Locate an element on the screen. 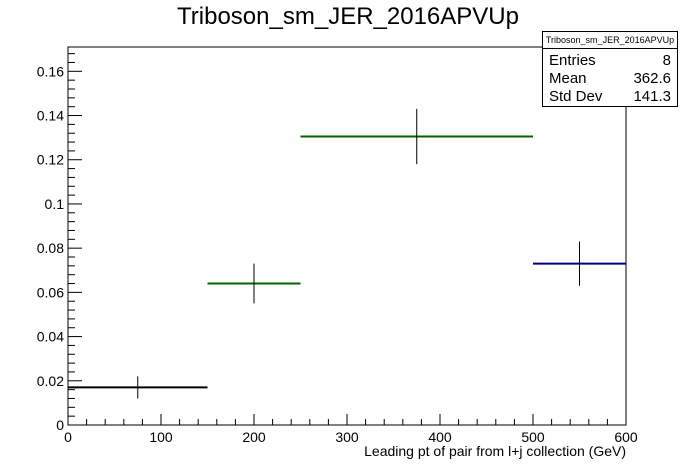  x-tick-label: 200 is located at coordinates (254, 437).